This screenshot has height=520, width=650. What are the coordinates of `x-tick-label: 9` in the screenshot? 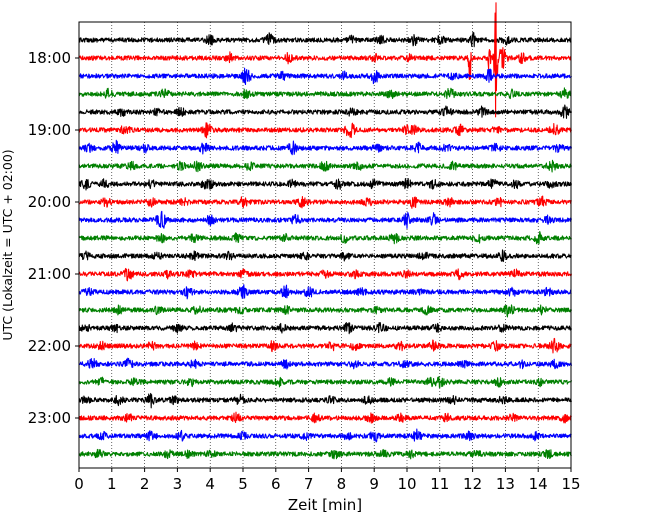 It's located at (374, 484).